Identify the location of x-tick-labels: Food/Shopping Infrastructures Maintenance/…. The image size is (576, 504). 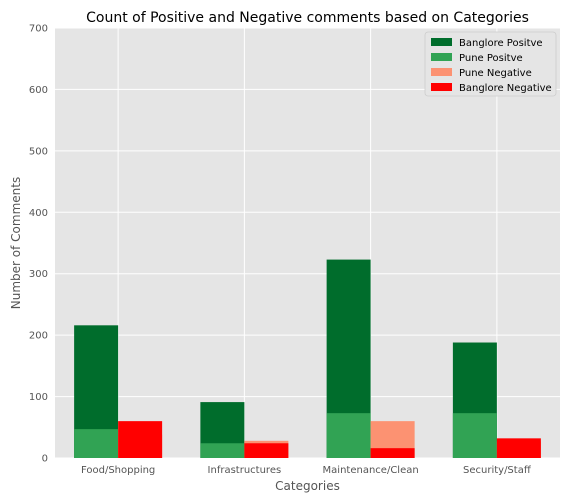
(306, 470).